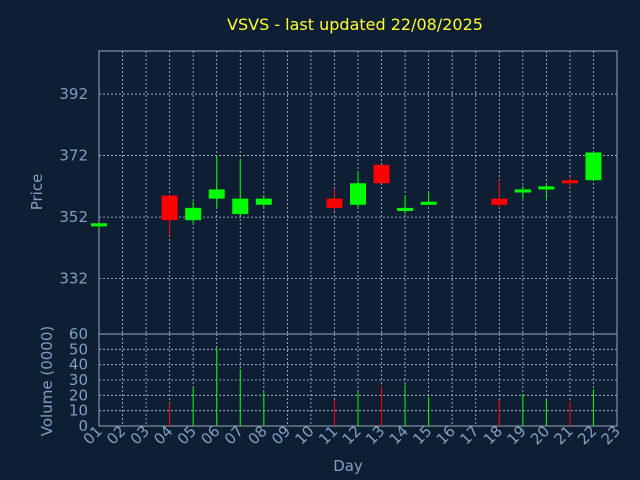 This screenshot has width=640, height=480. What do you see at coordinates (37, 192) in the screenshot?
I see `price-axis-label: Price` at bounding box center [37, 192].